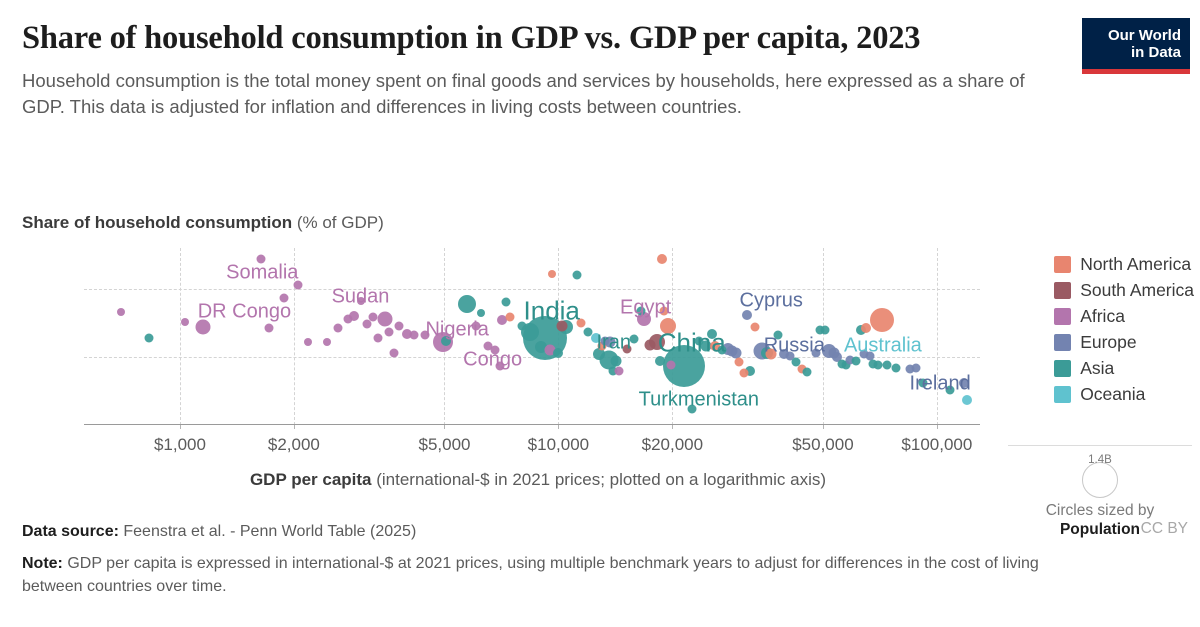 The height and width of the screenshot is (627, 1200). What do you see at coordinates (1124, 264) in the screenshot?
I see `legend-item-north-america: North America` at bounding box center [1124, 264].